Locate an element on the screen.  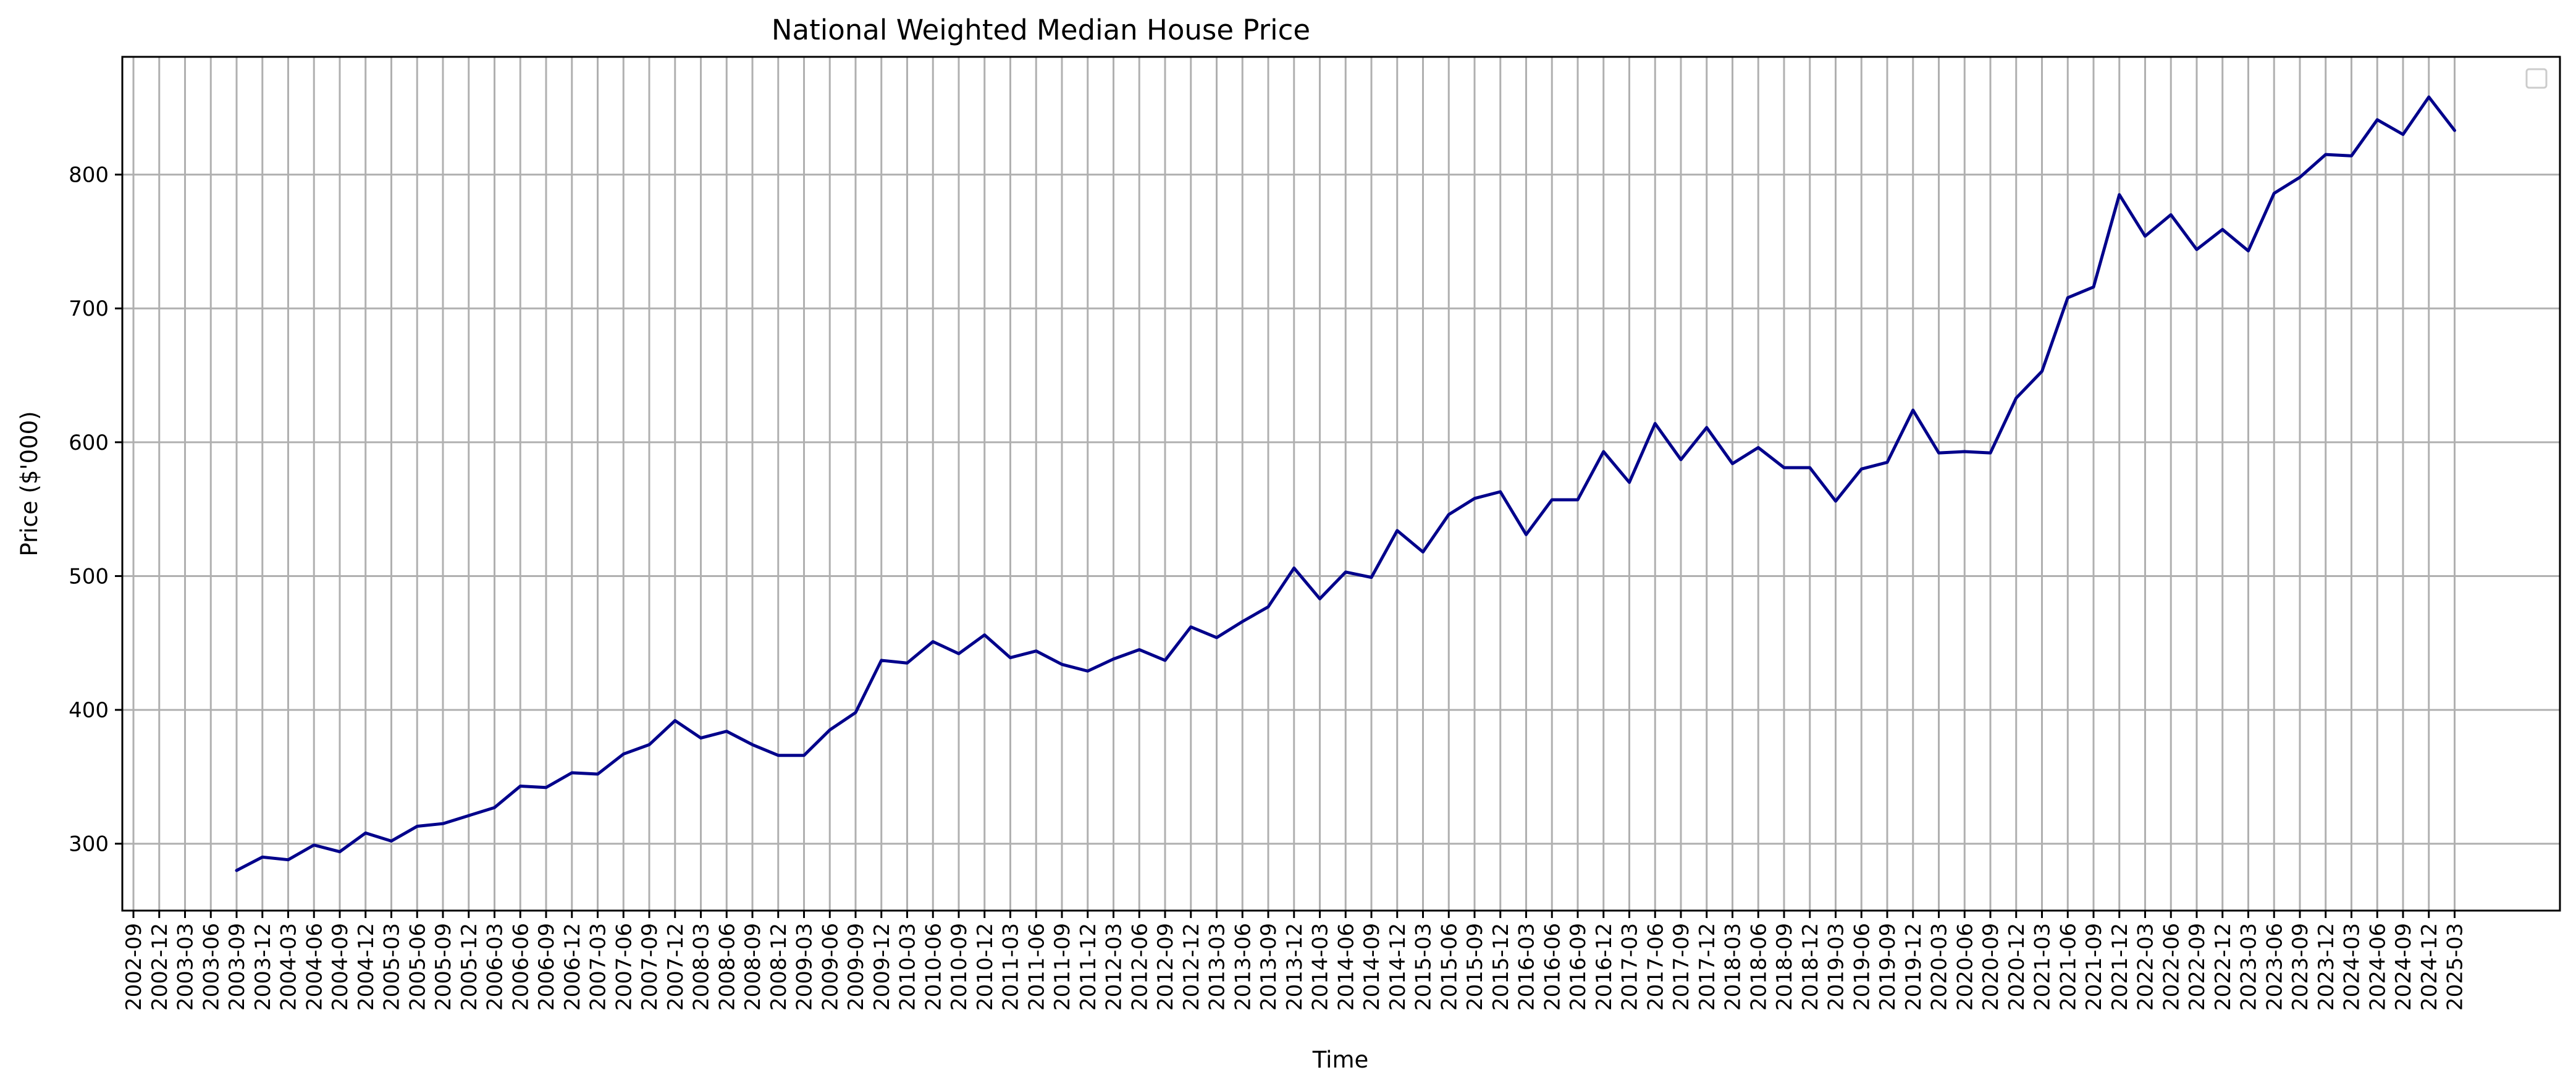
x-tick-label: 2024-06 is located at coordinates (2377, 967).